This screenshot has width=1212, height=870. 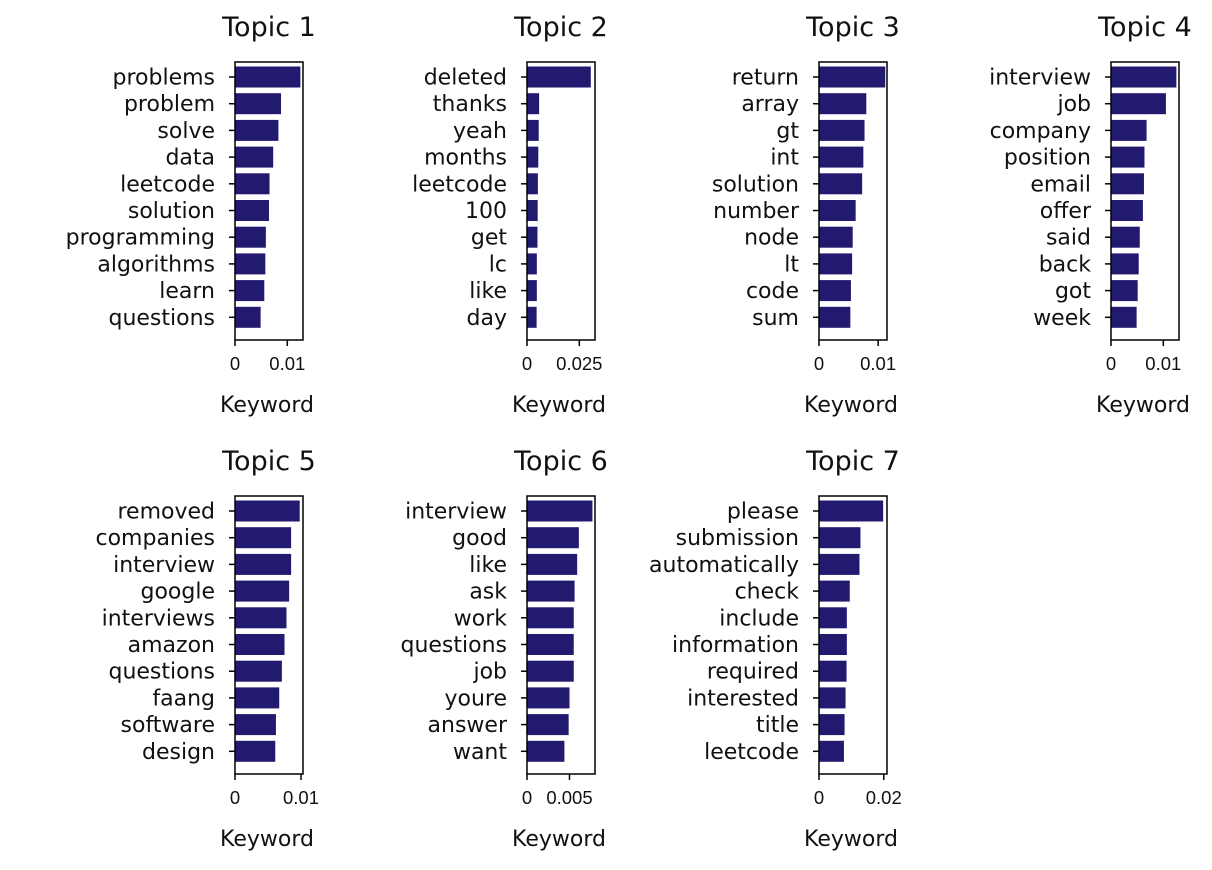 What do you see at coordinates (1144, 27) in the screenshot?
I see `topic-4-title: Topic 4` at bounding box center [1144, 27].